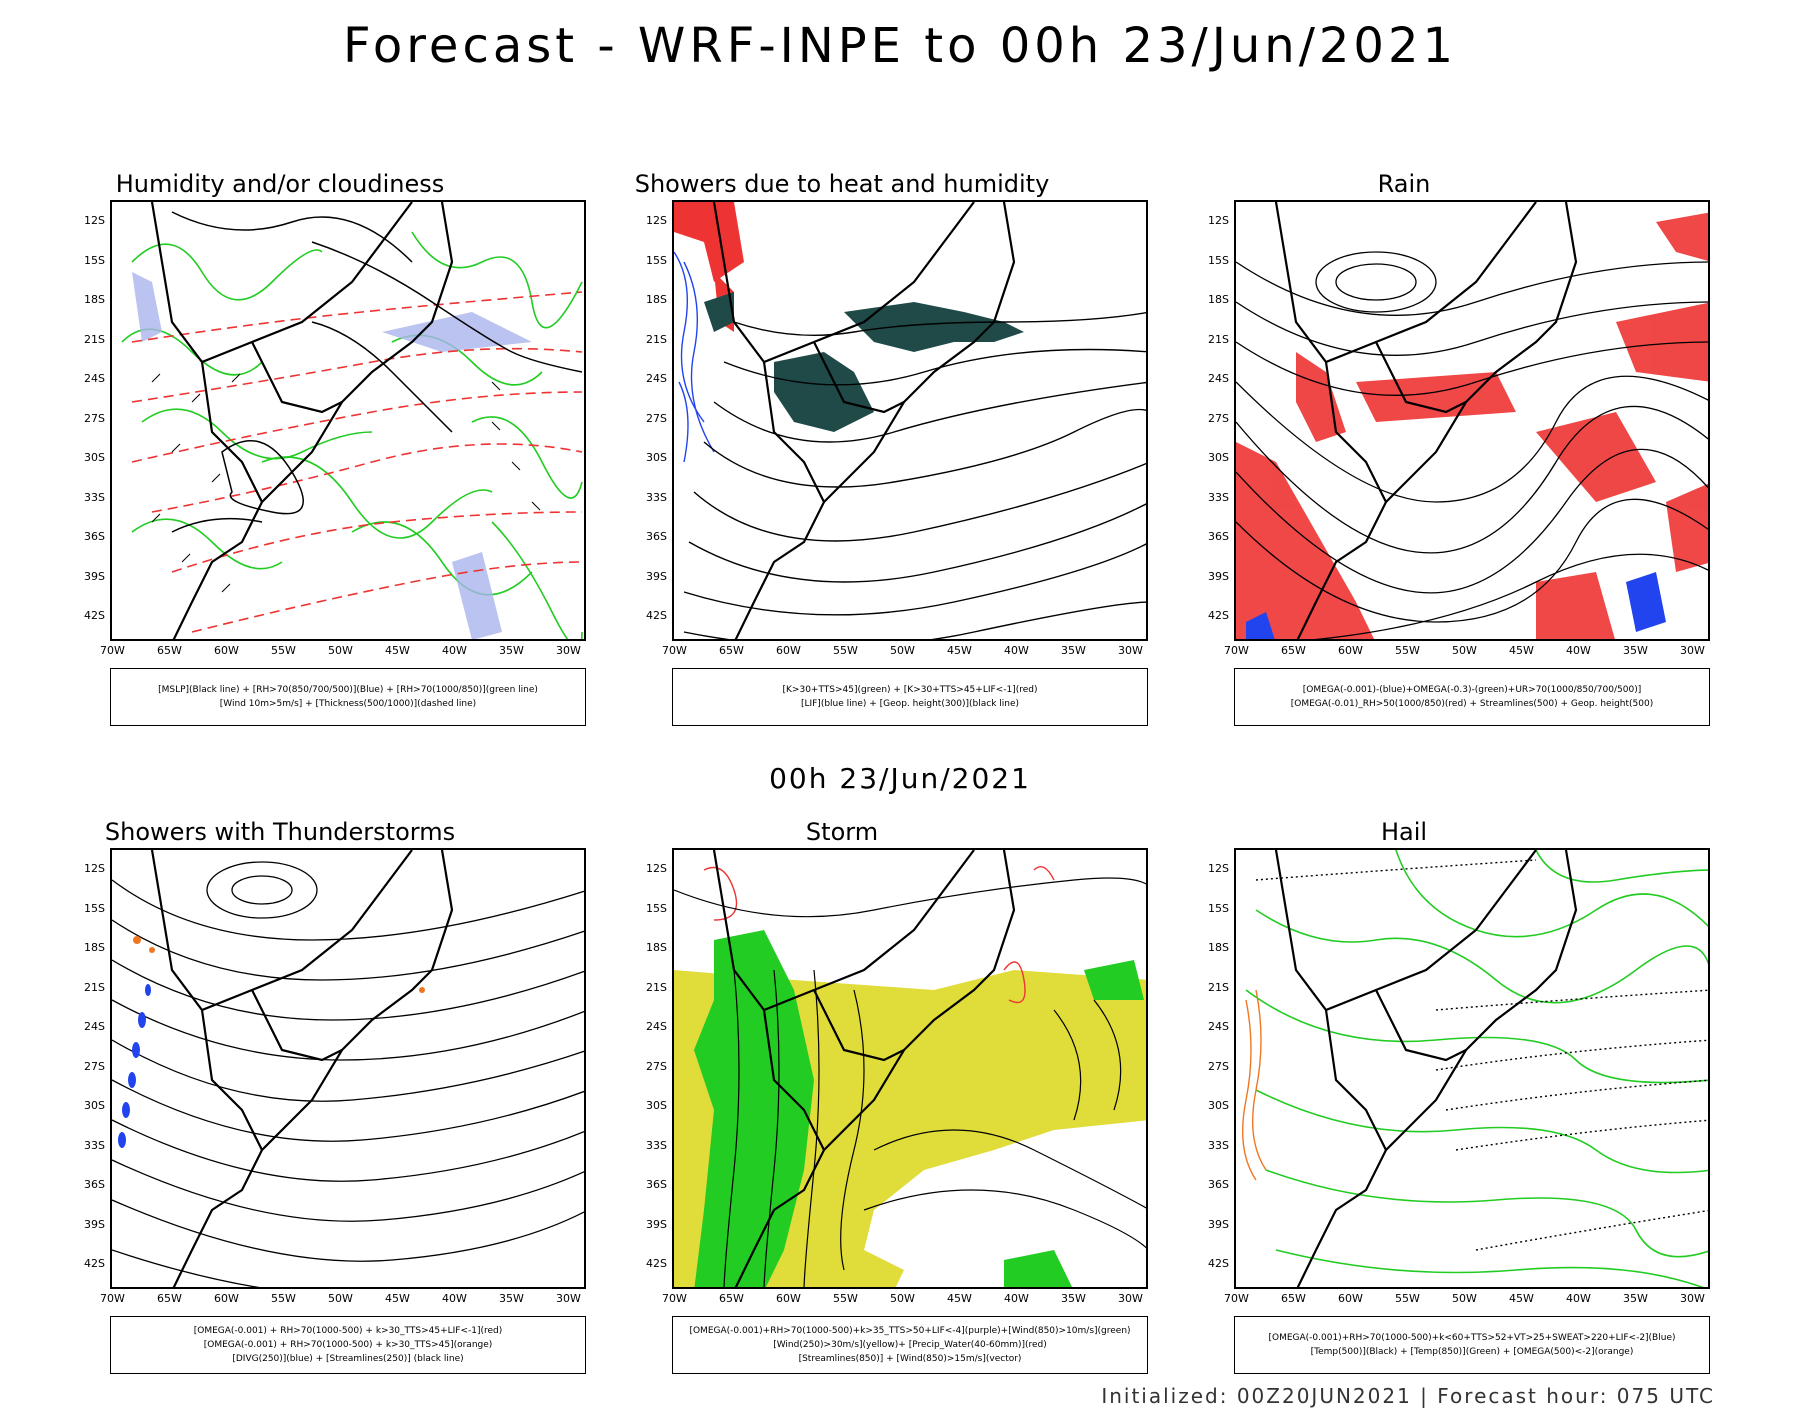  Describe the element at coordinates (280, 184) in the screenshot. I see `panel-title: Humidity and/or cloudiness` at that location.